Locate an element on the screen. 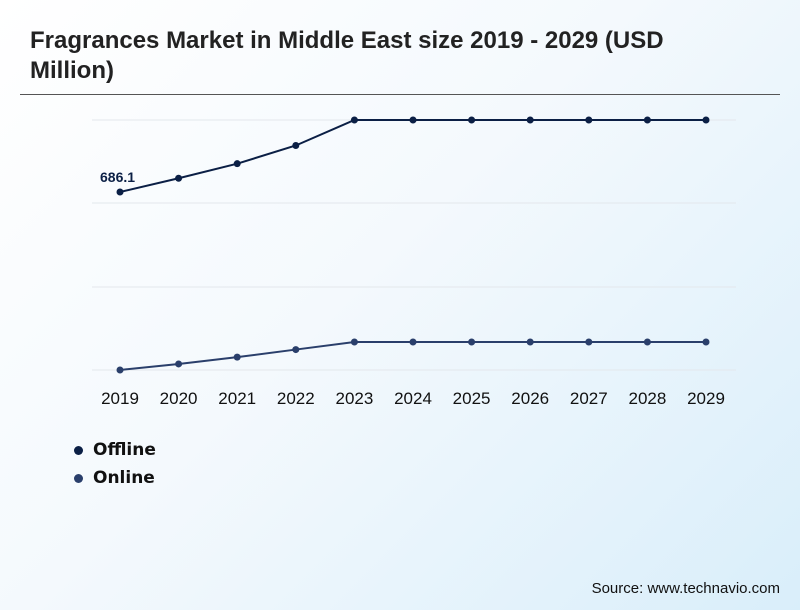  x-tick-label-2024: 2024 is located at coordinates (413, 398).